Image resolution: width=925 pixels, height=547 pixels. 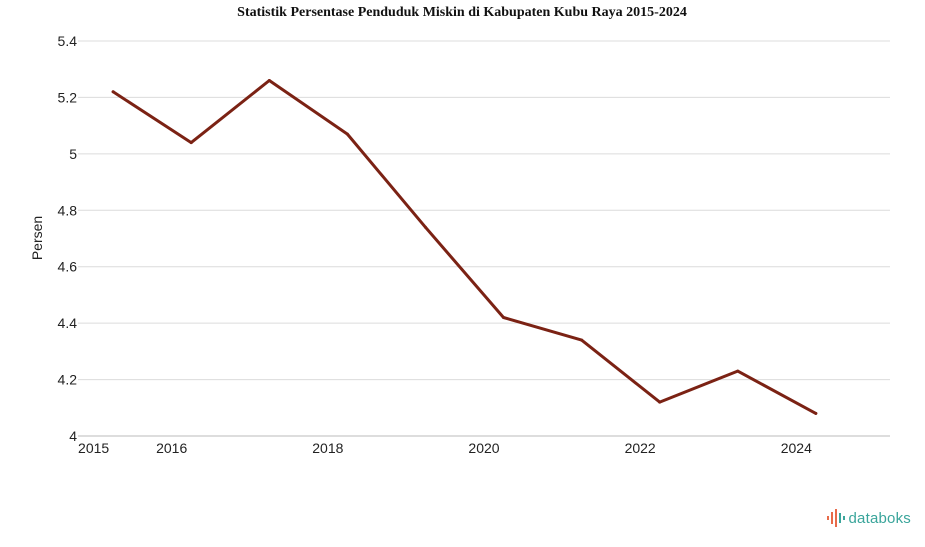 I want to click on y-axis-label: Persen, so click(x=37, y=238).